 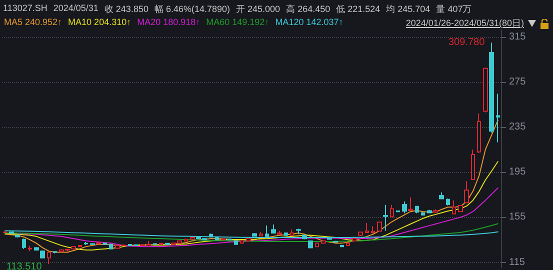 What do you see at coordinates (517, 36) in the screenshot?
I see `y-tick-label: 315` at bounding box center [517, 36].